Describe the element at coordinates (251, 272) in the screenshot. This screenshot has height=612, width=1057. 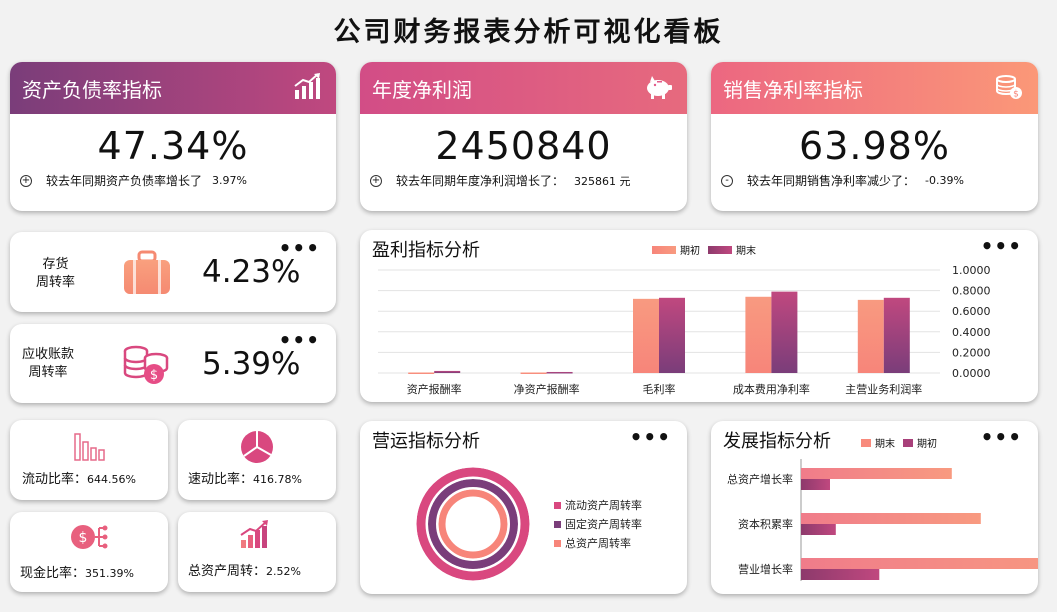
I see `inventory-turnover-value: 4.23%` at that location.